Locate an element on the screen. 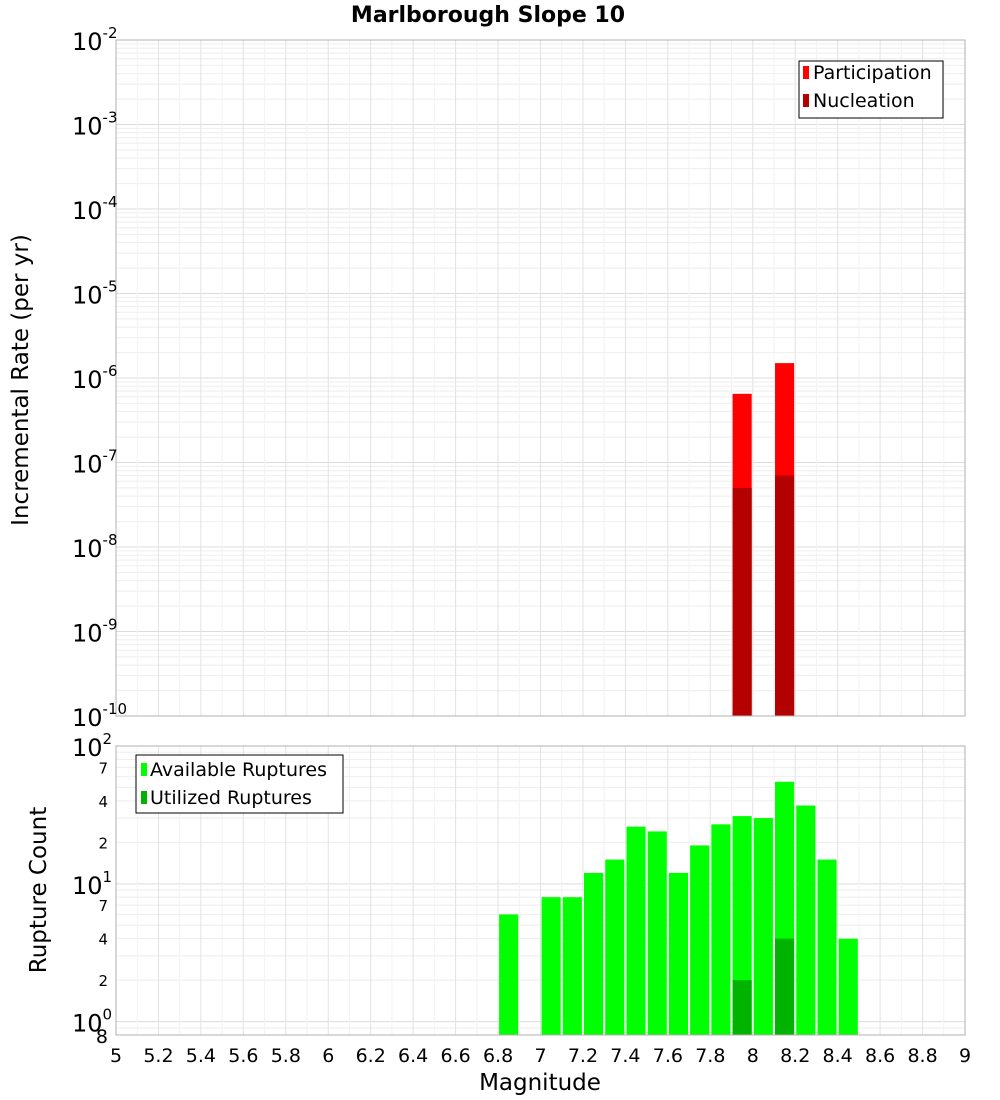 The image size is (1000, 1100). legend-swatch-utilized-ruptures is located at coordinates (144, 797).